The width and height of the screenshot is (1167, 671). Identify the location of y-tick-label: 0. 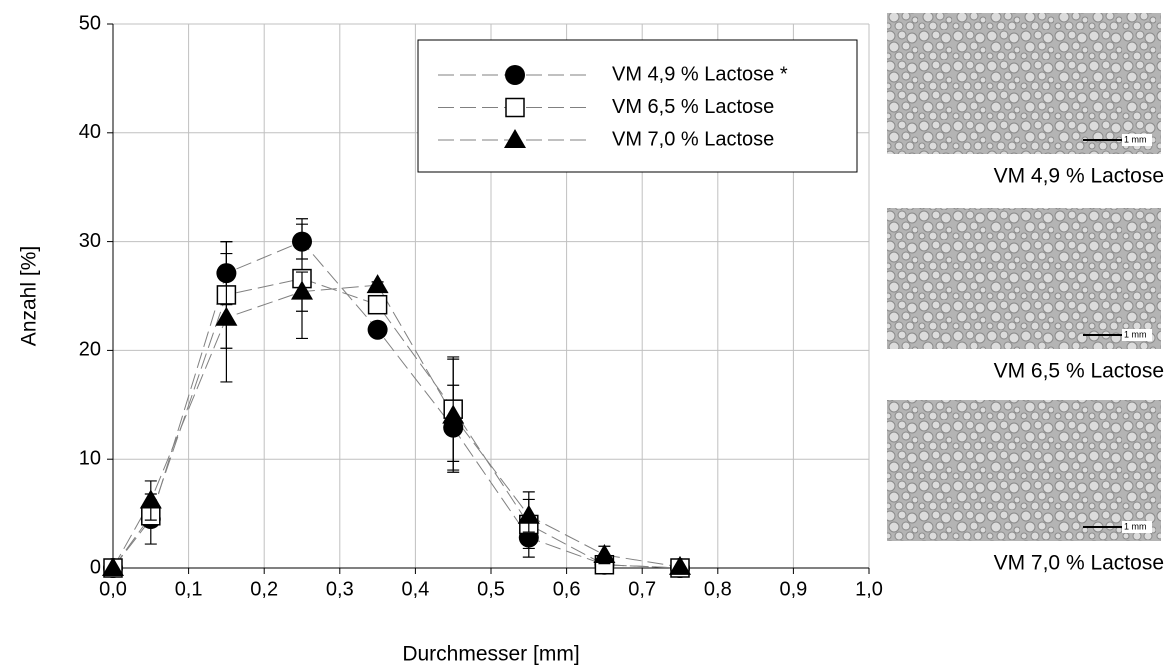
(95, 567).